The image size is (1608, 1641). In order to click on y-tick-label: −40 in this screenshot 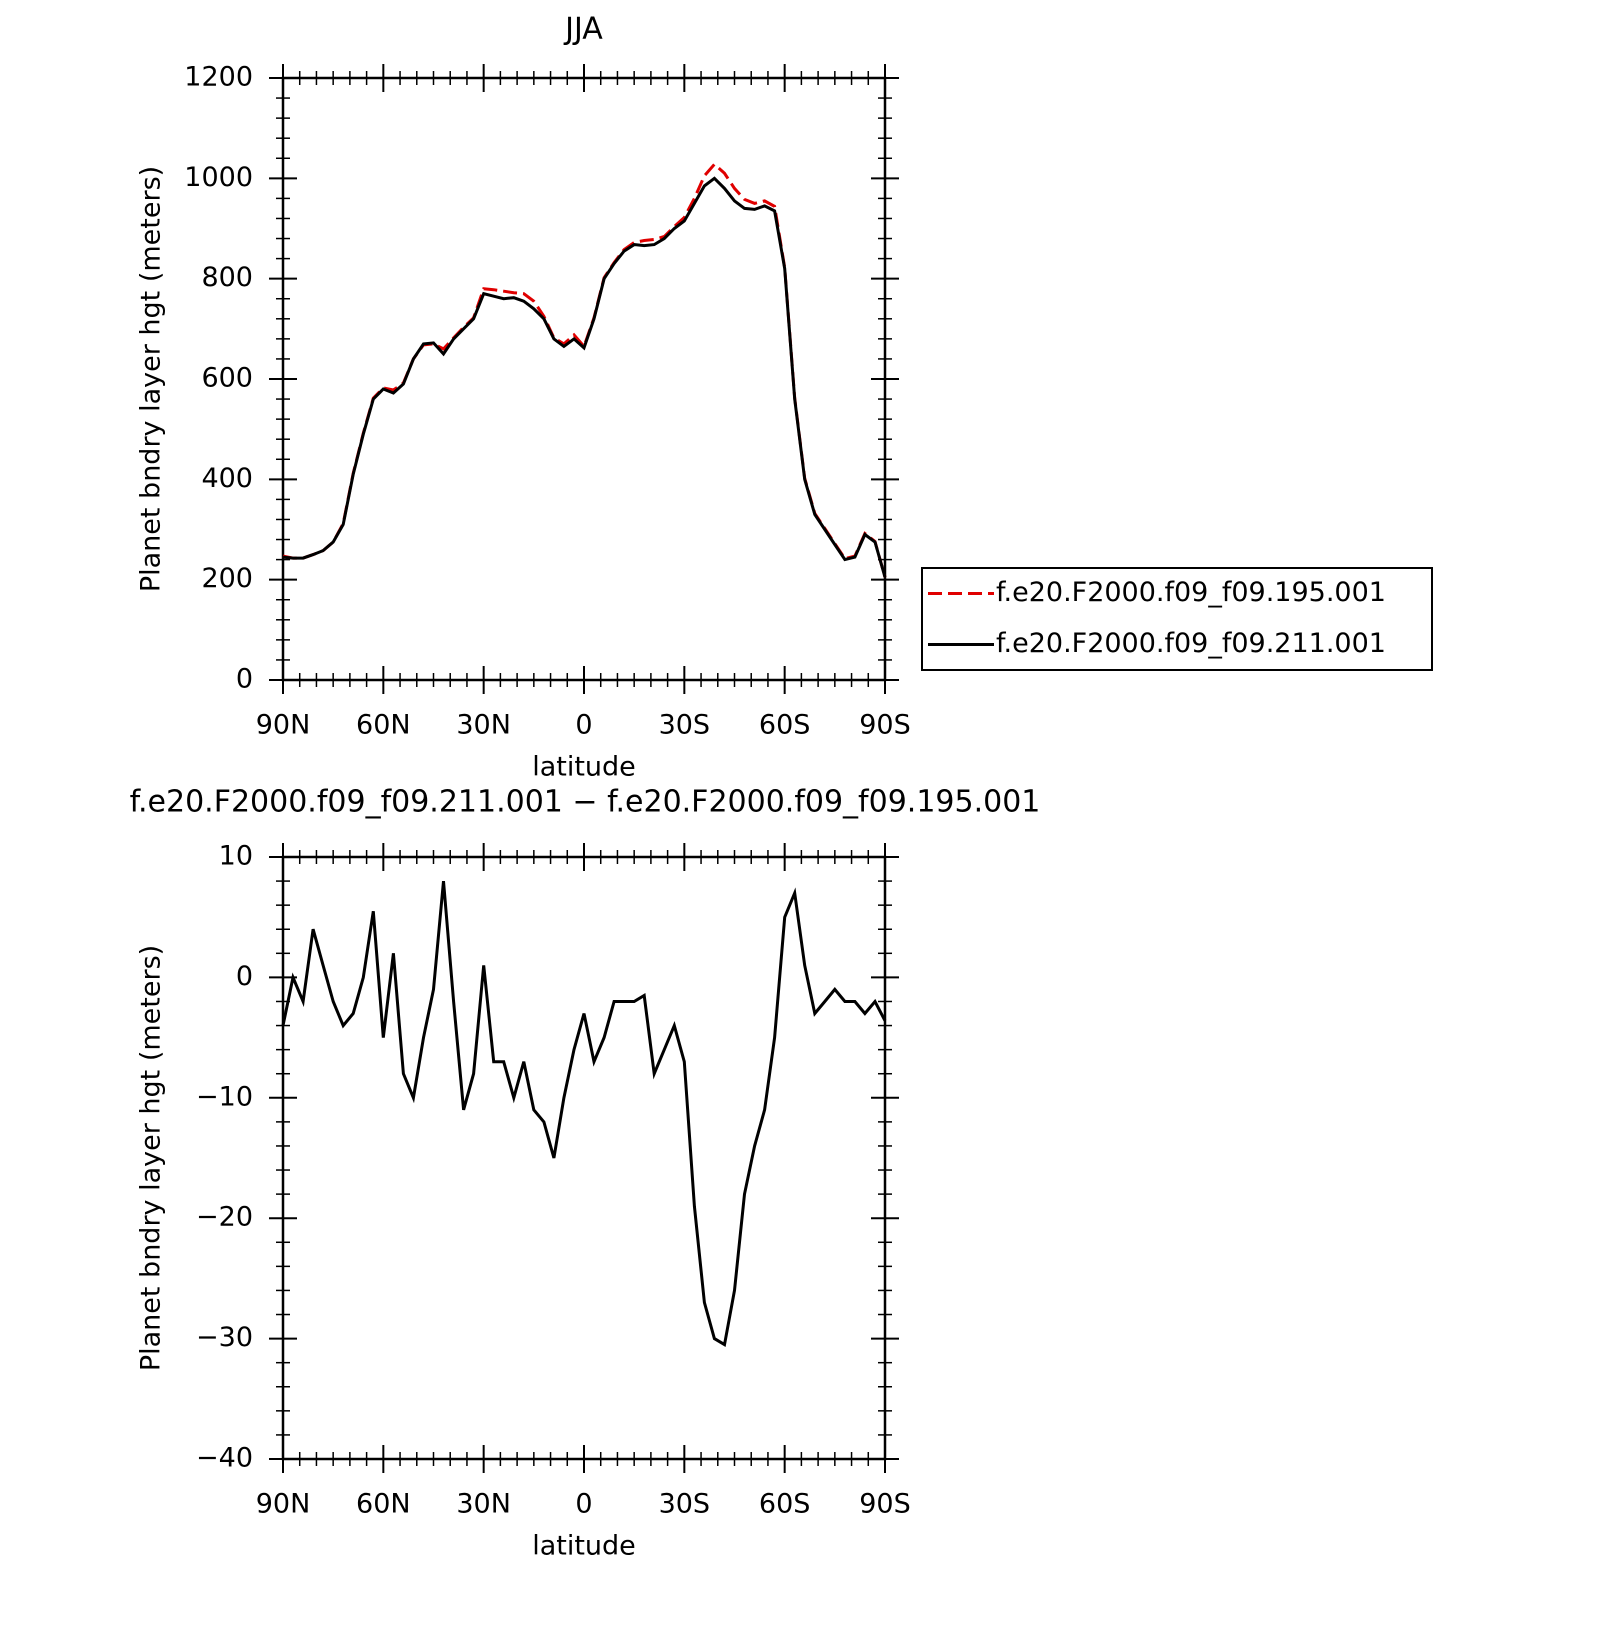, I will do `click(224, 1458)`.